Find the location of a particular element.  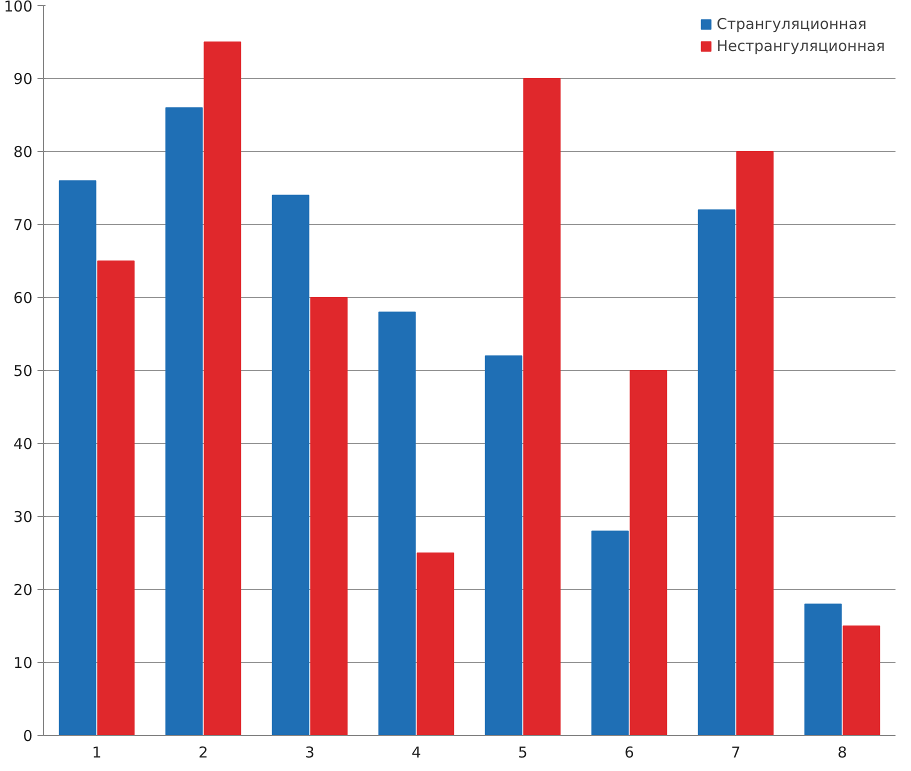

y-tick-label: 50 is located at coordinates (23, 371).